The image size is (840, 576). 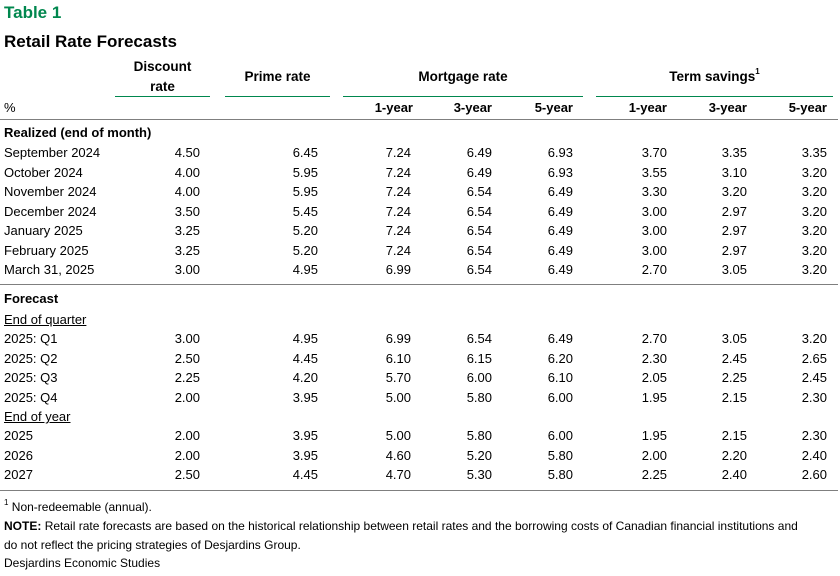 What do you see at coordinates (814, 474) in the screenshot?
I see `cell-savings-5y: 2.60` at bounding box center [814, 474].